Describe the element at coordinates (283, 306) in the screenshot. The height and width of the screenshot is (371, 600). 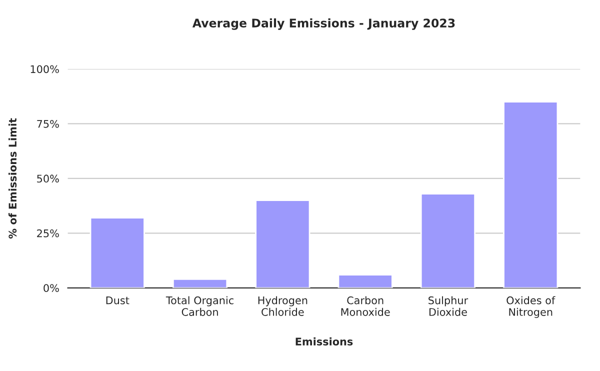
I see `x-tick-label: Hydrogen Chloride` at that location.